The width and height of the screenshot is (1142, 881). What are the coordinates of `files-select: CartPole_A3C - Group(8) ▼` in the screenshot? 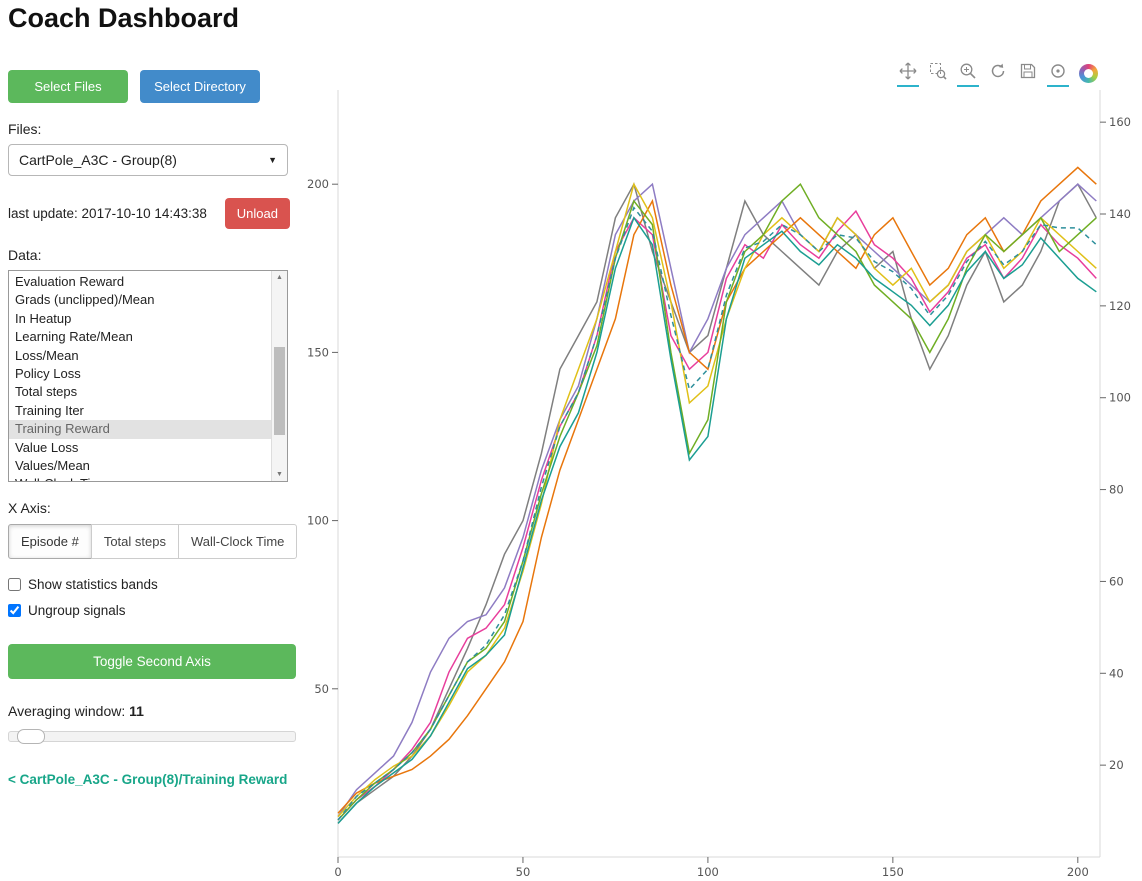 It's located at (148, 160).